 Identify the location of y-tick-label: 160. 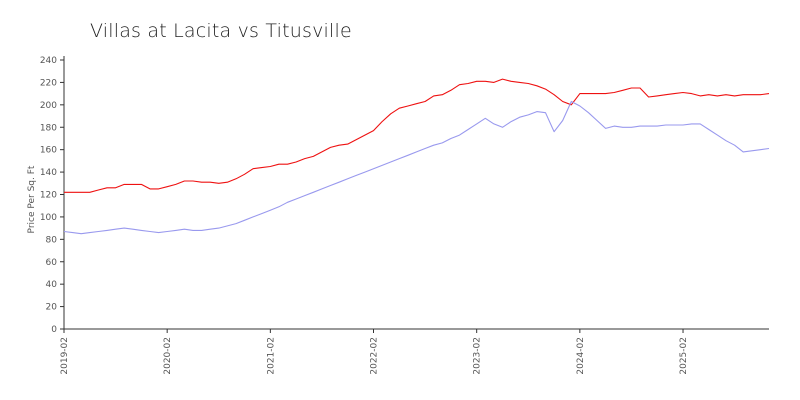
(48, 151).